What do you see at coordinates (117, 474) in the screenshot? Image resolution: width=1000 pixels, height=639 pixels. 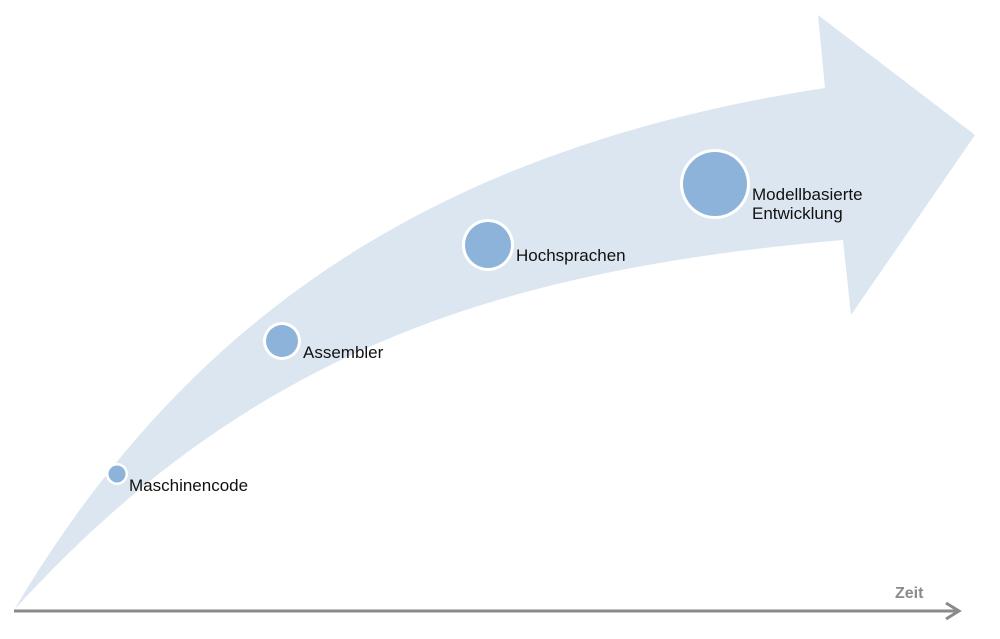 I see `milestone-maschinencode-dot` at bounding box center [117, 474].